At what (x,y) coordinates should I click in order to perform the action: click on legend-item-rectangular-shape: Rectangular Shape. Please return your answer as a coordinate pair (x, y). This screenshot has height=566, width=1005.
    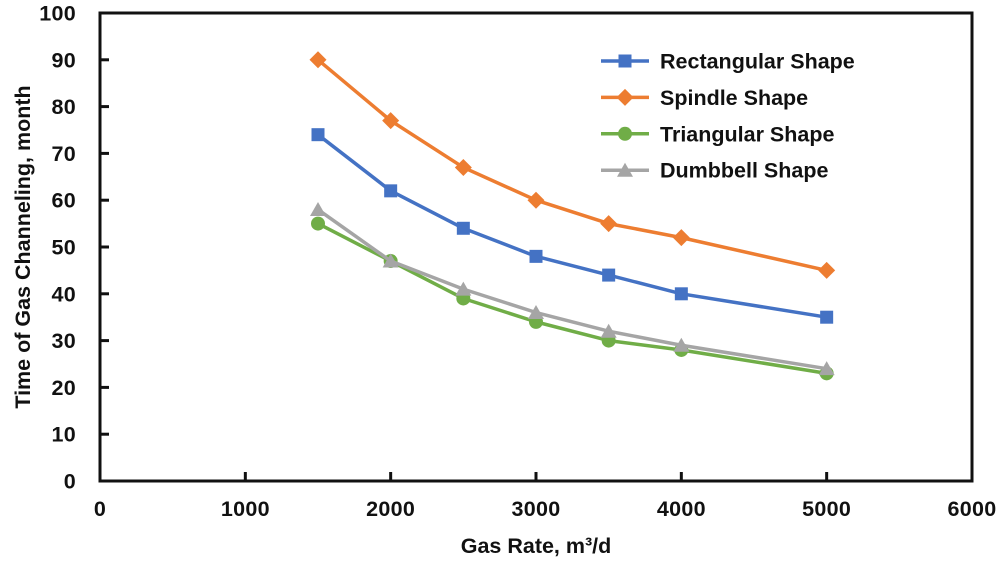
    Looking at the image, I should click on (728, 62).